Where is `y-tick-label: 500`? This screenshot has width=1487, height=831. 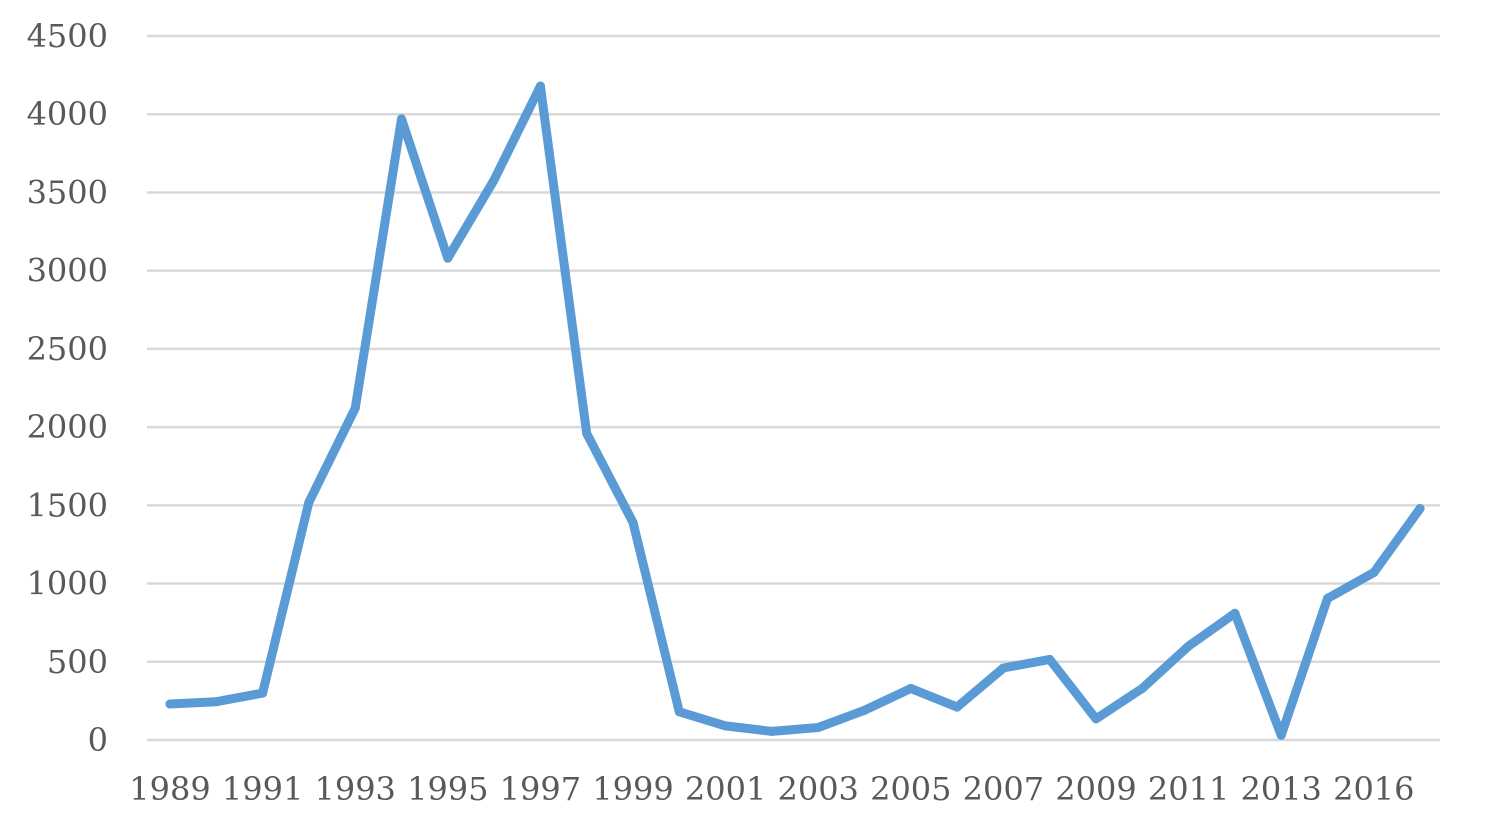 y-tick-label: 500 is located at coordinates (77, 662).